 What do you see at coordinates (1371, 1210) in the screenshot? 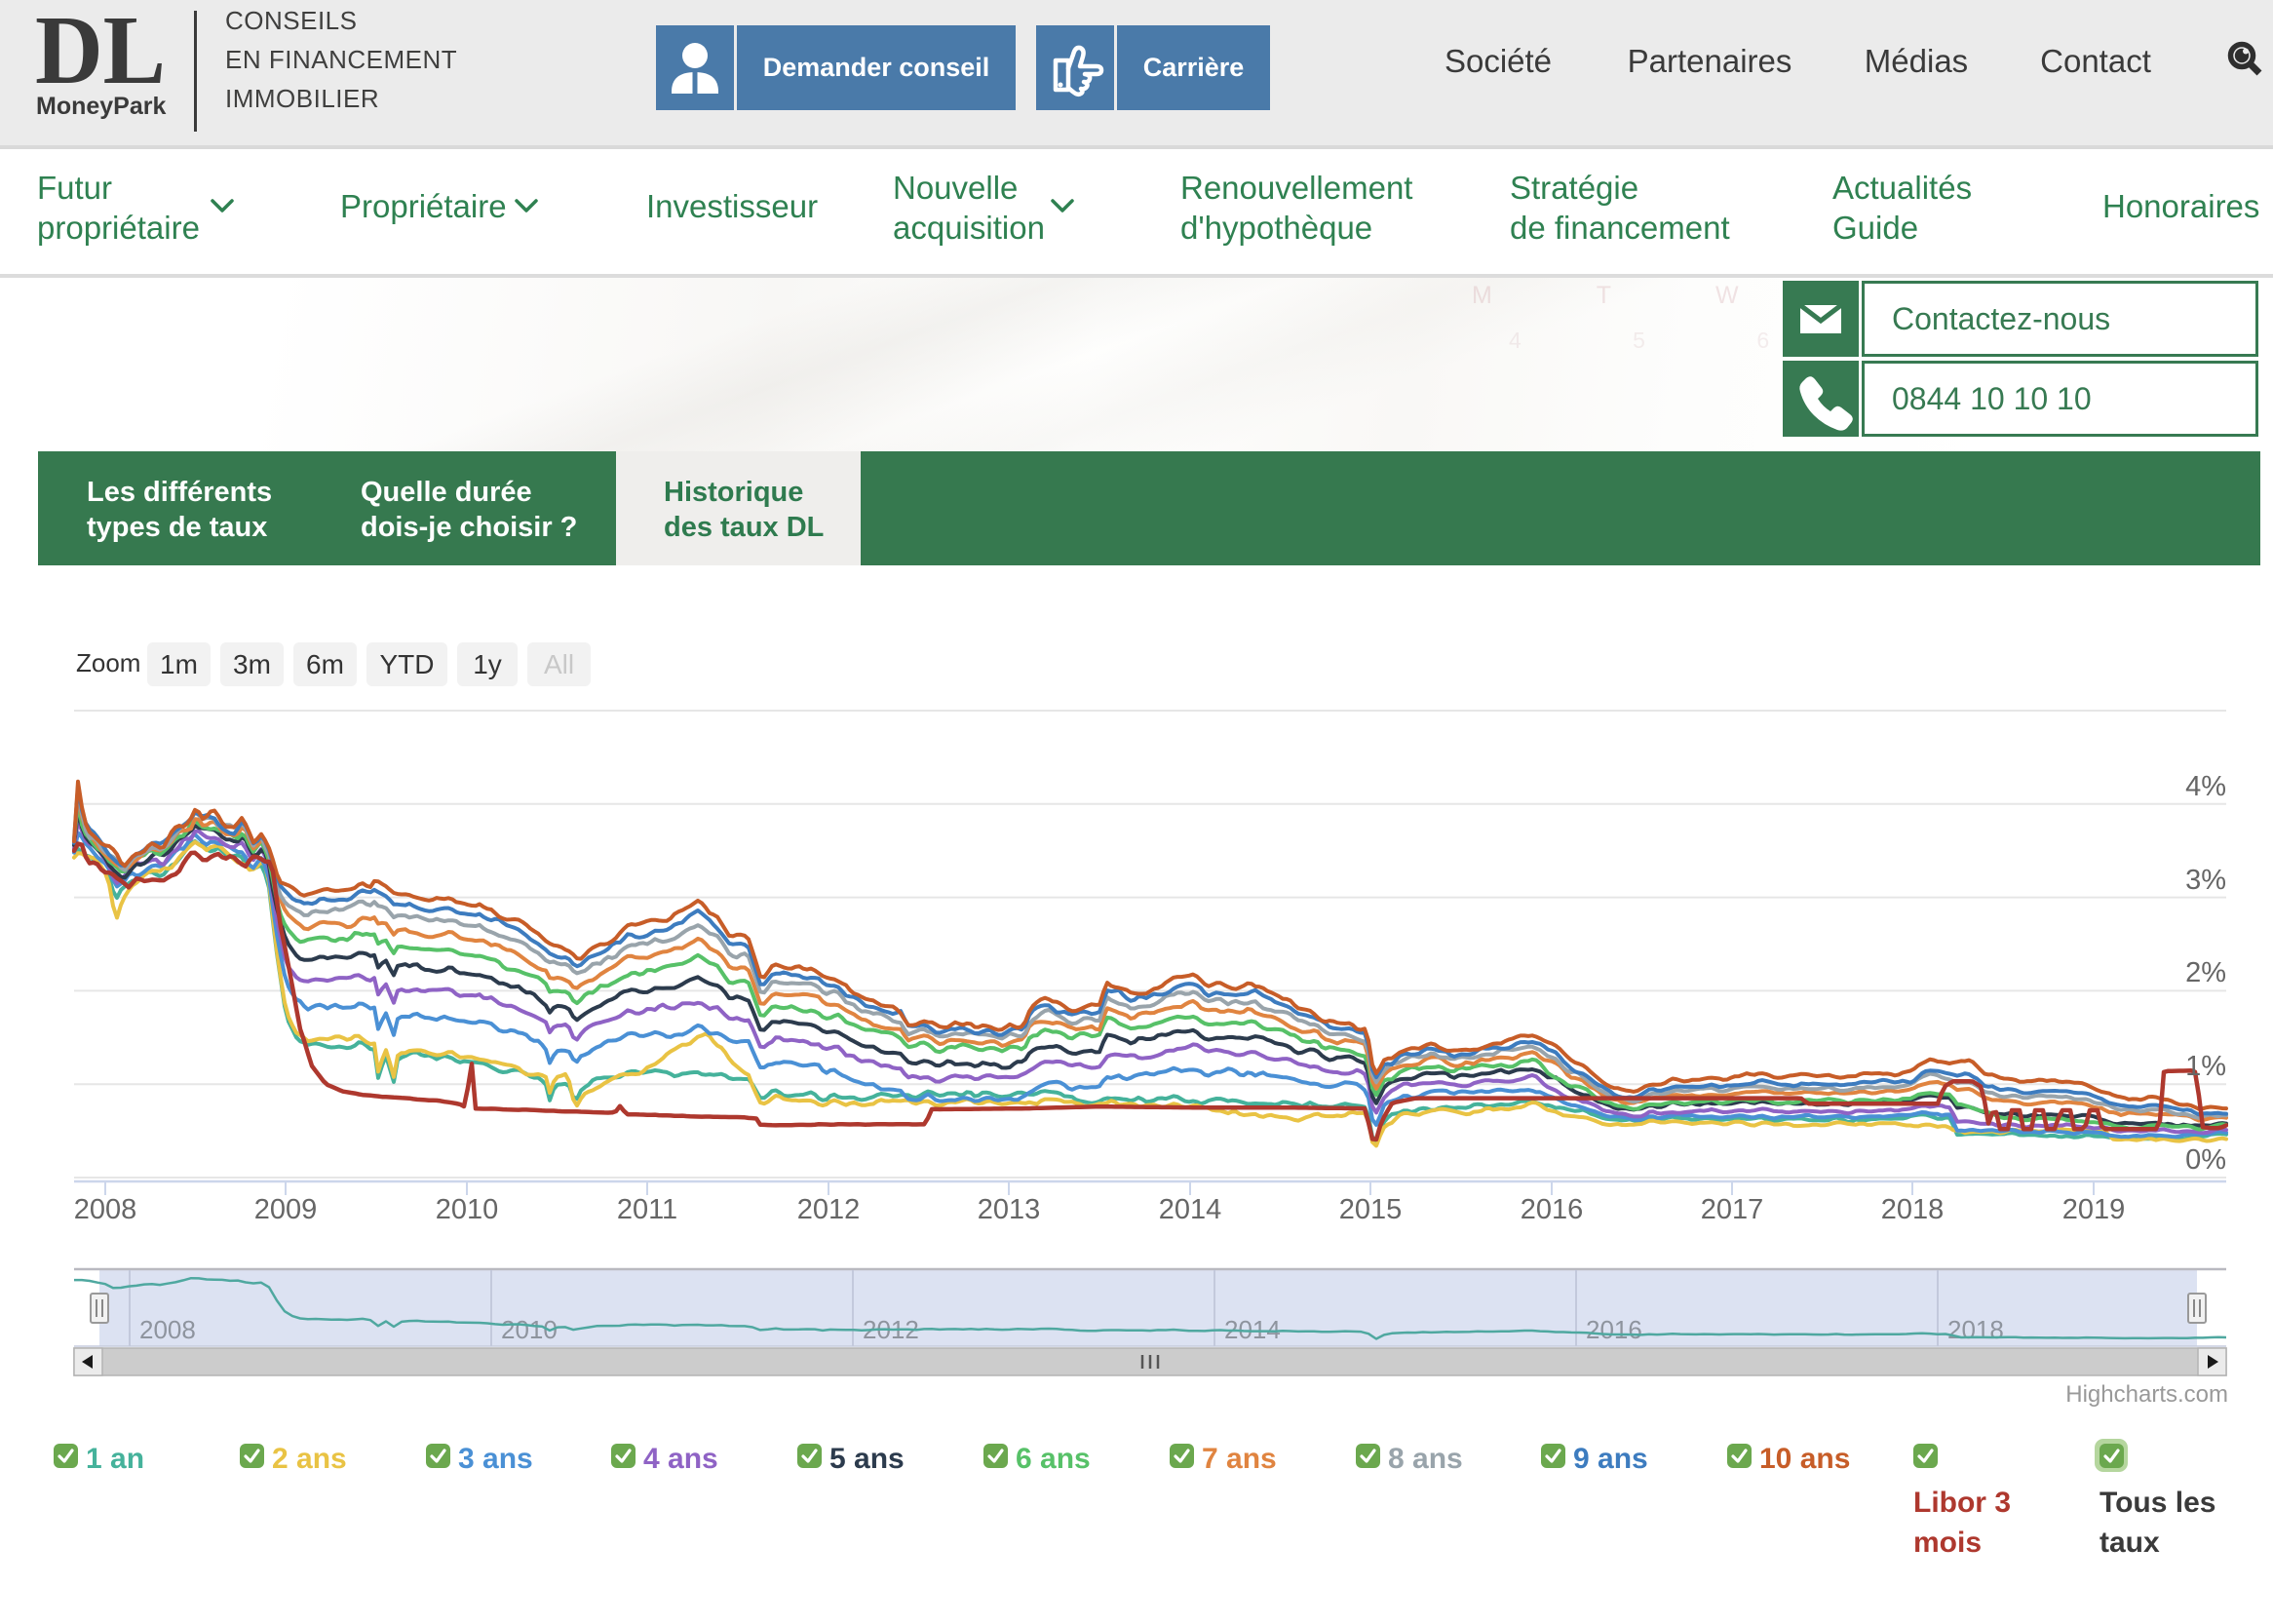
I see `svg-text: 2015` at bounding box center [1371, 1210].